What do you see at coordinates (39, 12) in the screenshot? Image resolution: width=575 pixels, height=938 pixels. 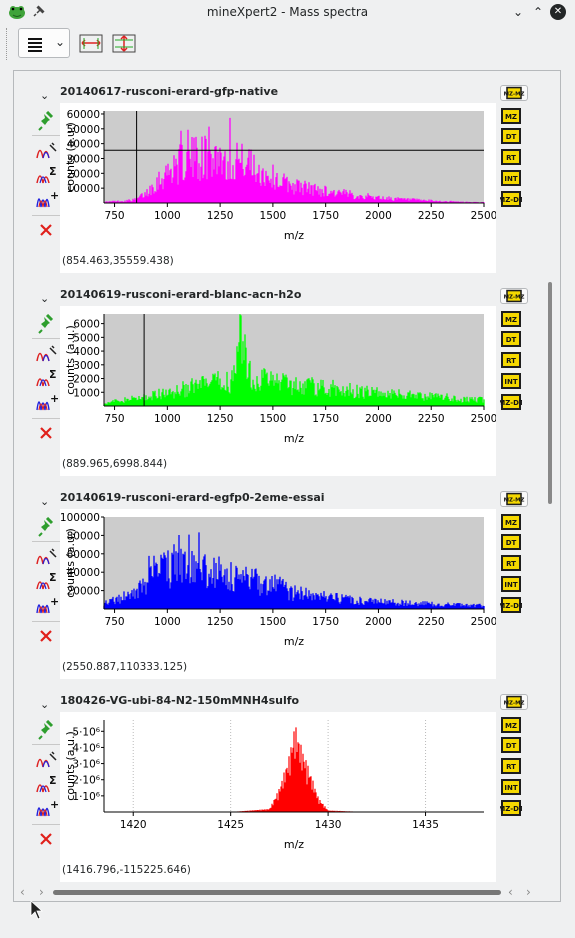 I see `pin-window-icon` at bounding box center [39, 12].